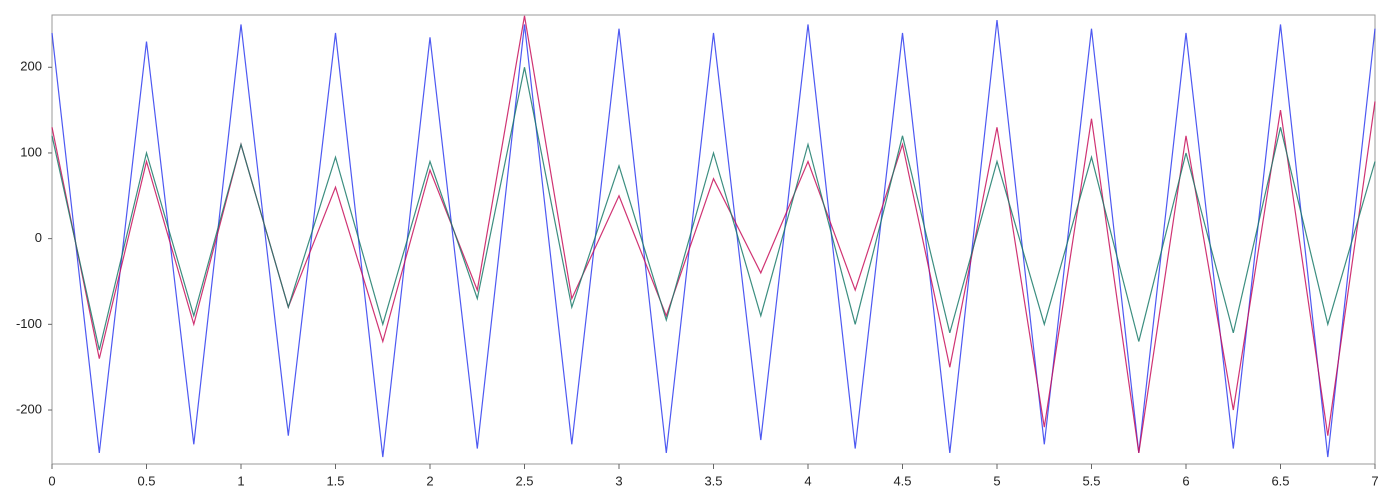  What do you see at coordinates (51, 480) in the screenshot?
I see `x-tick-label: 0` at bounding box center [51, 480].